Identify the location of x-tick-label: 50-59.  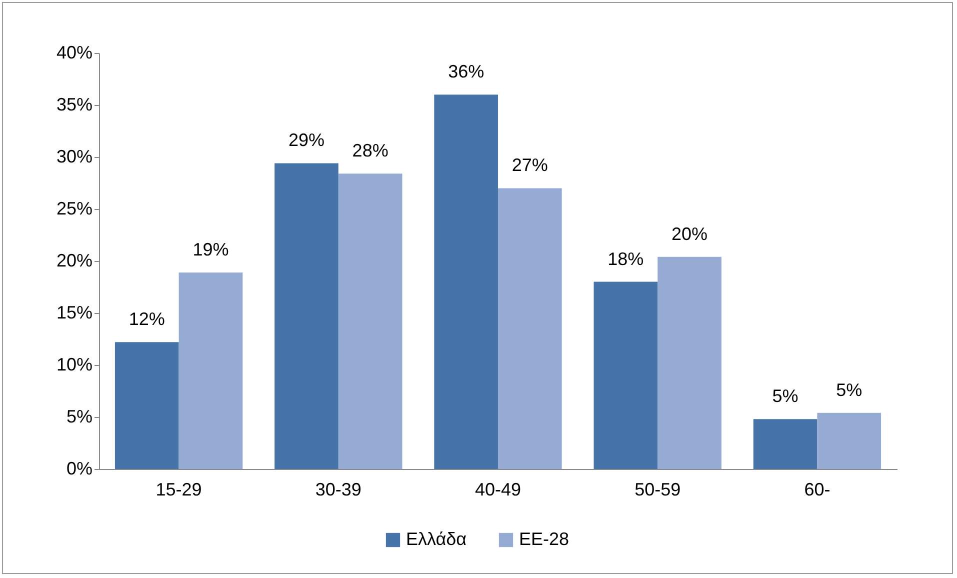
(657, 490).